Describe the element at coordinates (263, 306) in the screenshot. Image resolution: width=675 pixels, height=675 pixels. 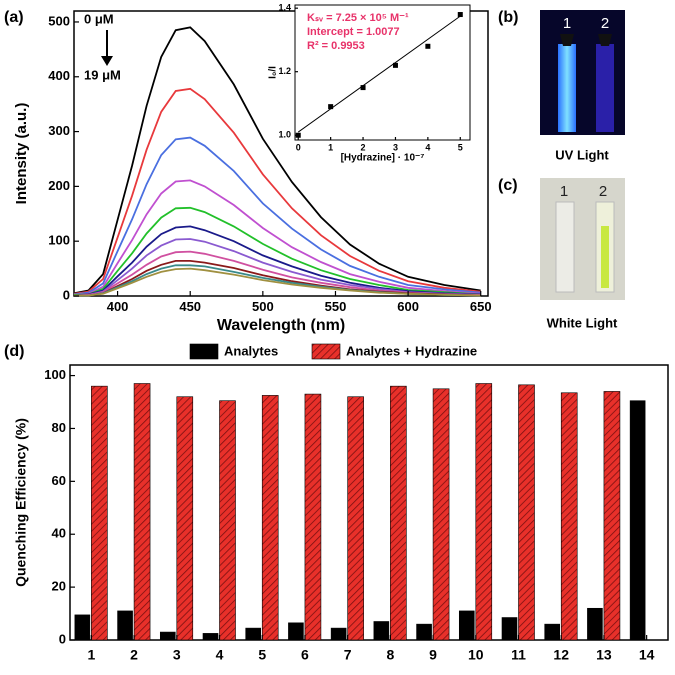
I see `x-tick-label: 500` at that location.